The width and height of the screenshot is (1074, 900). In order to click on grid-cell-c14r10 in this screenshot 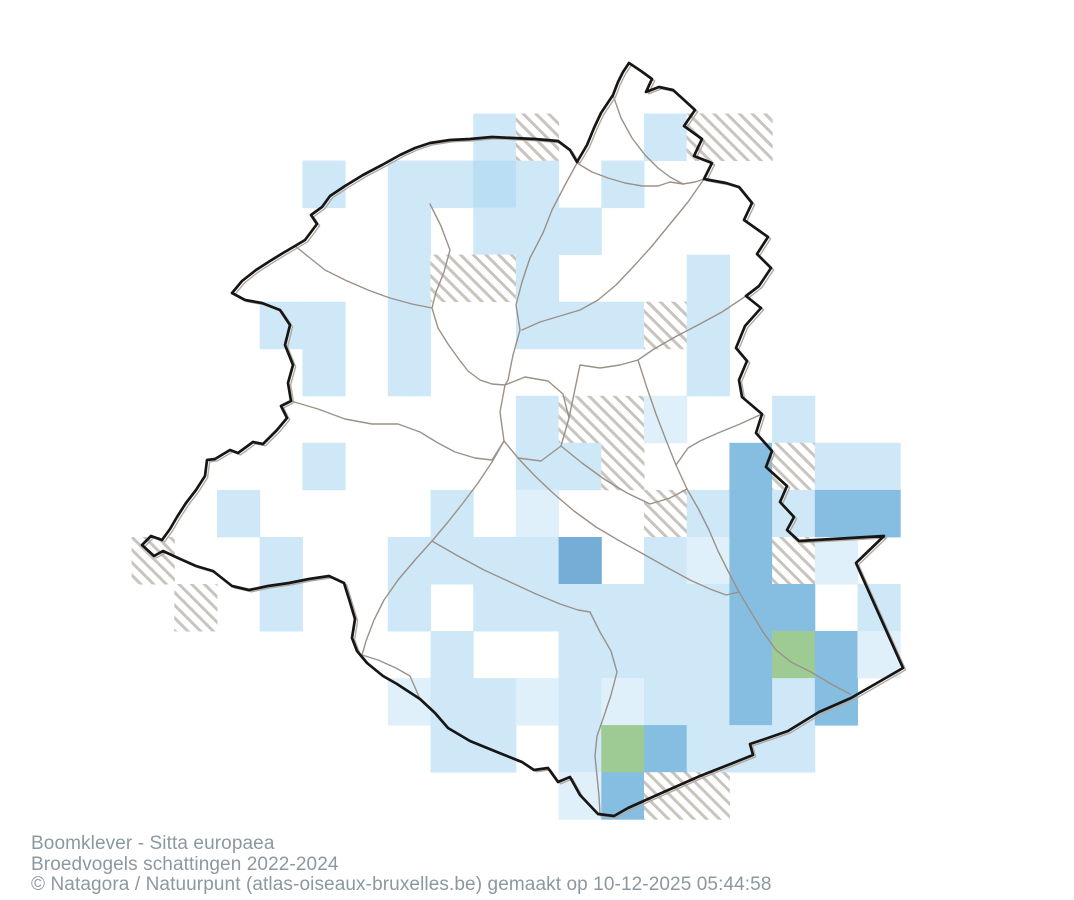, I will do `click(751, 608)`.